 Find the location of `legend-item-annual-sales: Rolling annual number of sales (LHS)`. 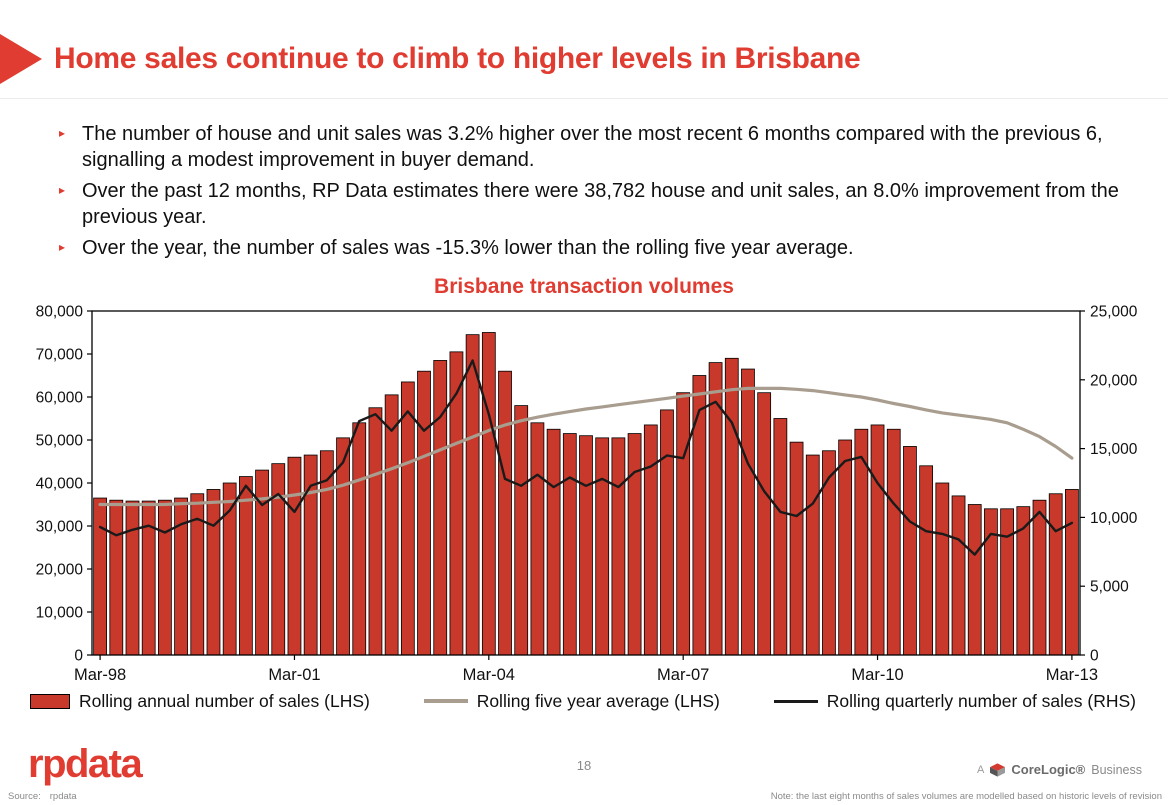

legend-item-annual-sales: Rolling annual number of sales (LHS) is located at coordinates (200, 701).